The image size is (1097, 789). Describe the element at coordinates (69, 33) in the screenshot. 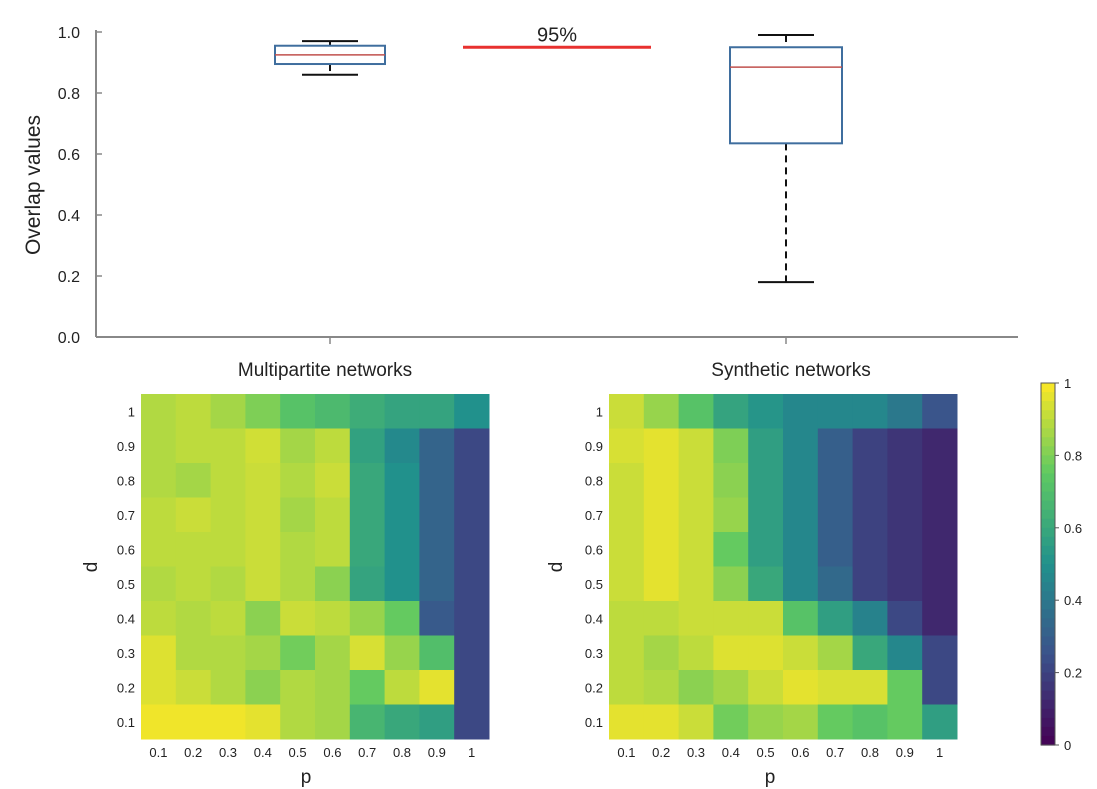

I see `y-tick-label: 1.0` at that location.